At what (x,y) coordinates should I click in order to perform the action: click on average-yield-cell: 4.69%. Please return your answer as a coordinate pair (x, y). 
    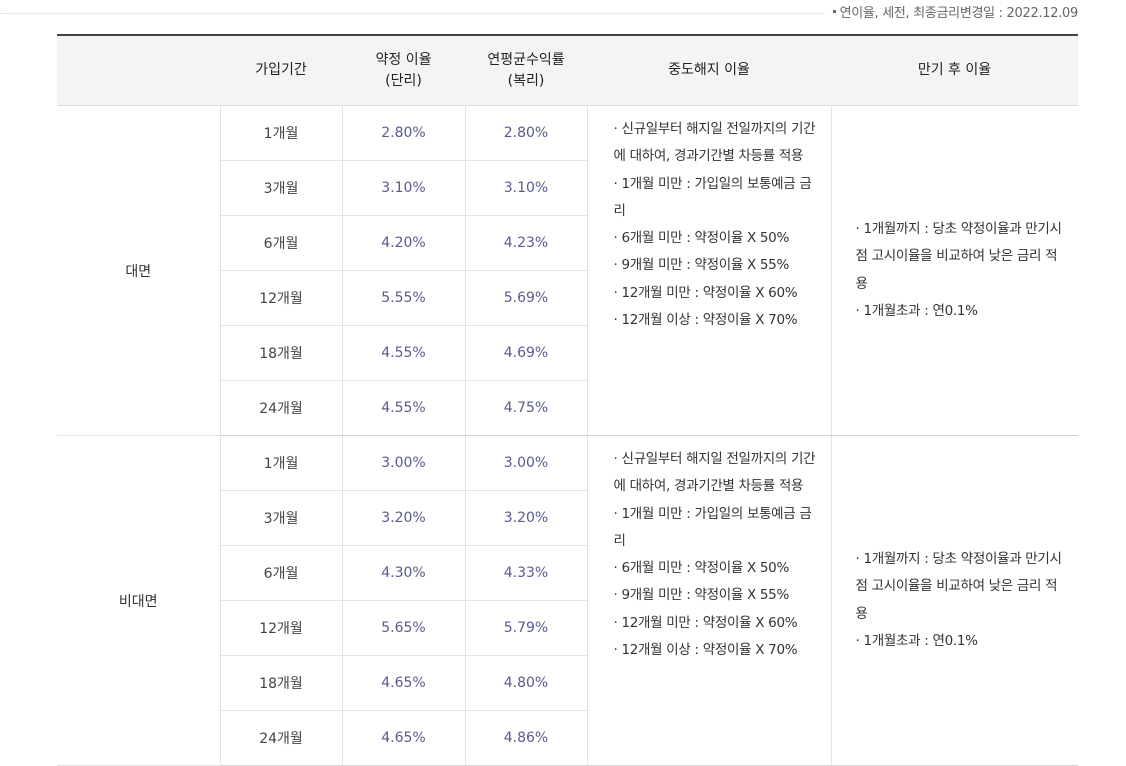
    Looking at the image, I should click on (525, 353).